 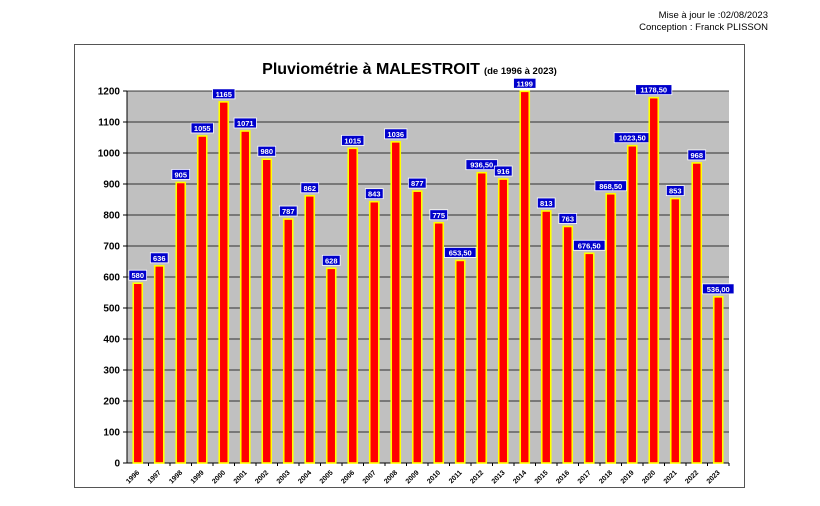 What do you see at coordinates (327, 477) in the screenshot?
I see `x-tick-label: 2005` at bounding box center [327, 477].